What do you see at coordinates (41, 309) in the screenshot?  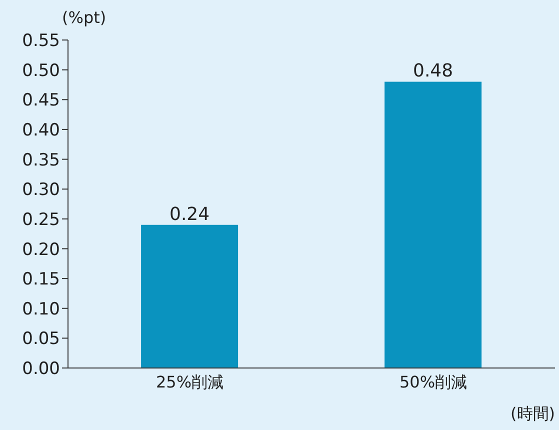 I see `y-tick-label: 0.10` at bounding box center [41, 309].